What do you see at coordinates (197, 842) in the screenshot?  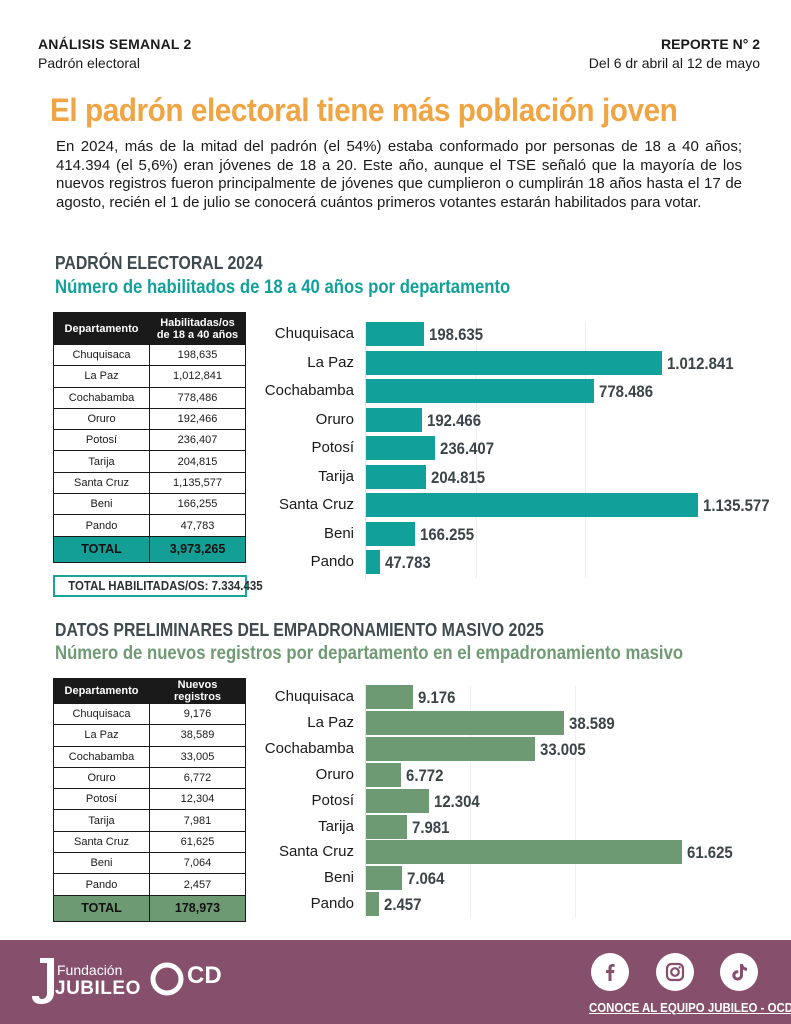 I see `table-cell: 61,625` at bounding box center [197, 842].